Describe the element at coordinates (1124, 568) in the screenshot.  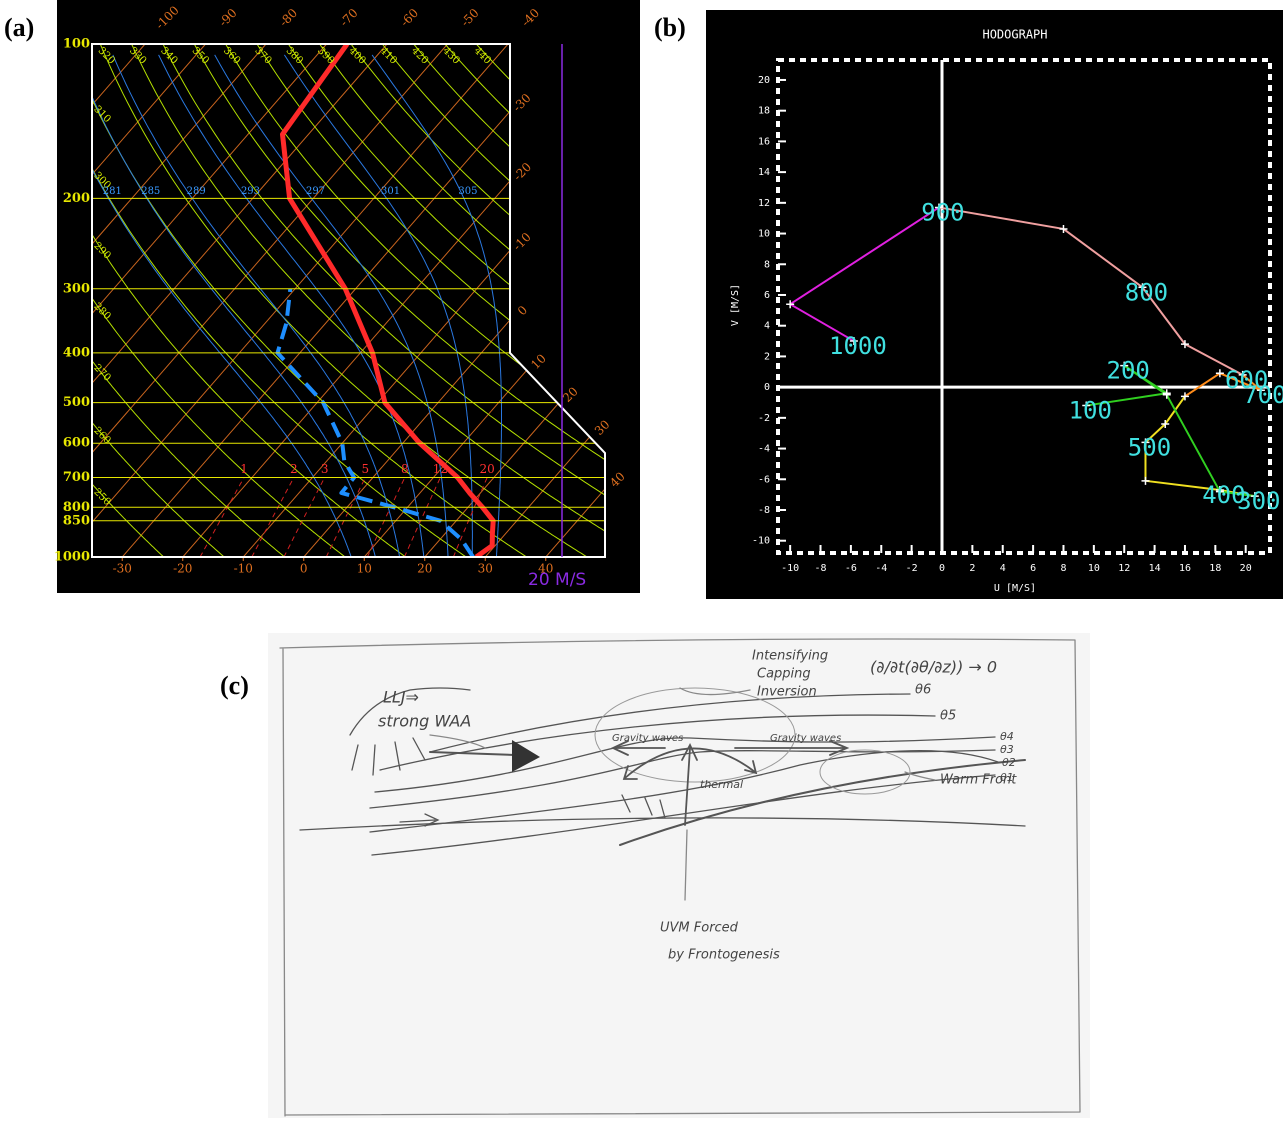
I see `x-tick-label: 12` at that location.